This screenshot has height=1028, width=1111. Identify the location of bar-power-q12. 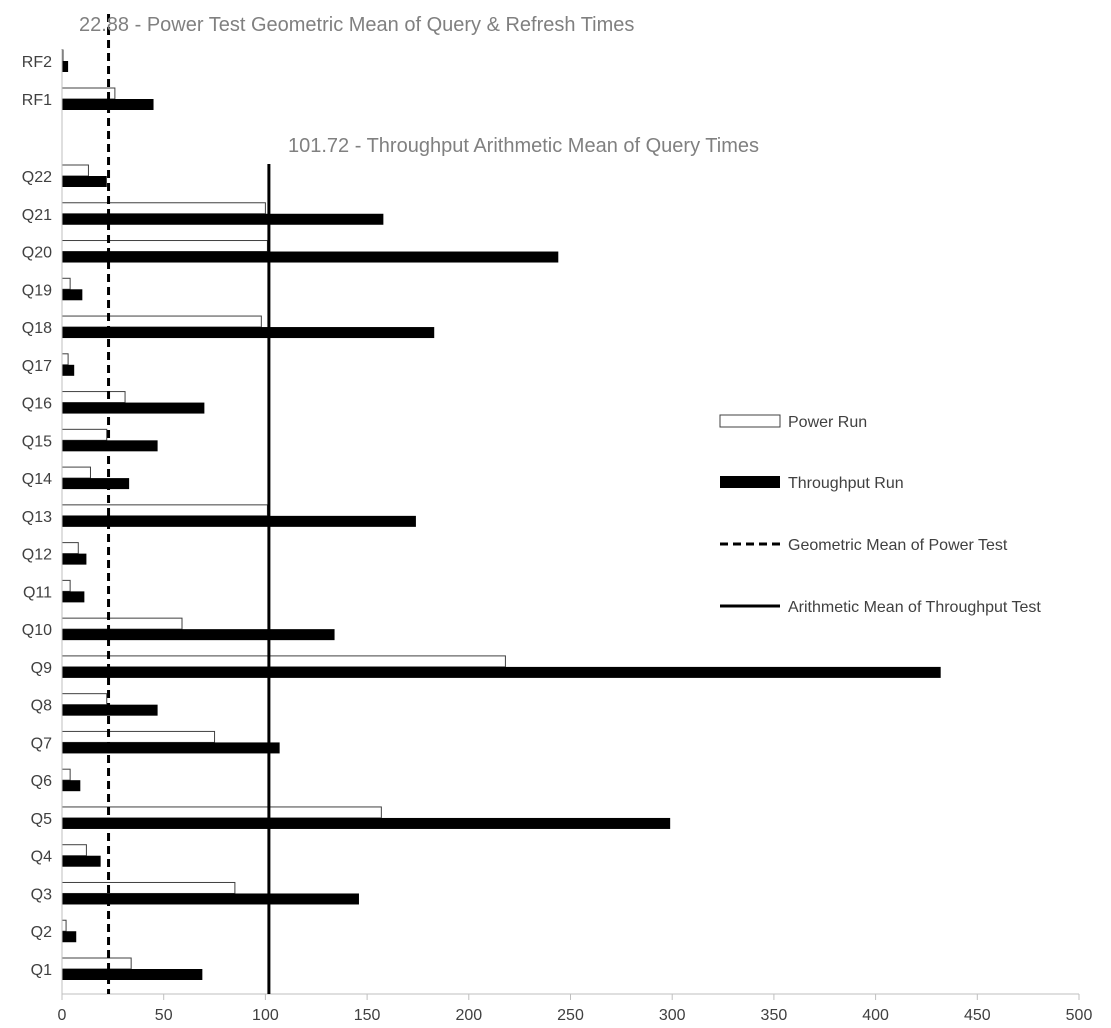
(70, 548).